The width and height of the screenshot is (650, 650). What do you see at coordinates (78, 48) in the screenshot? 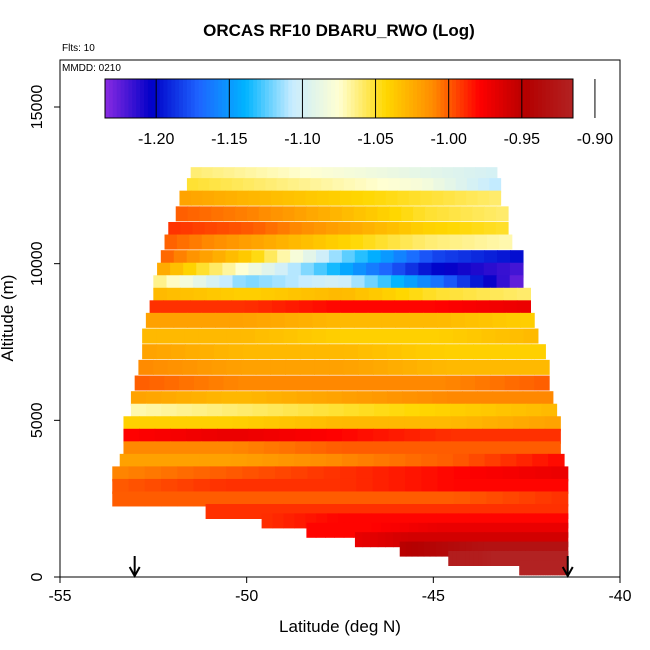
I see `flights-annotation: Flts: 10` at bounding box center [78, 48].